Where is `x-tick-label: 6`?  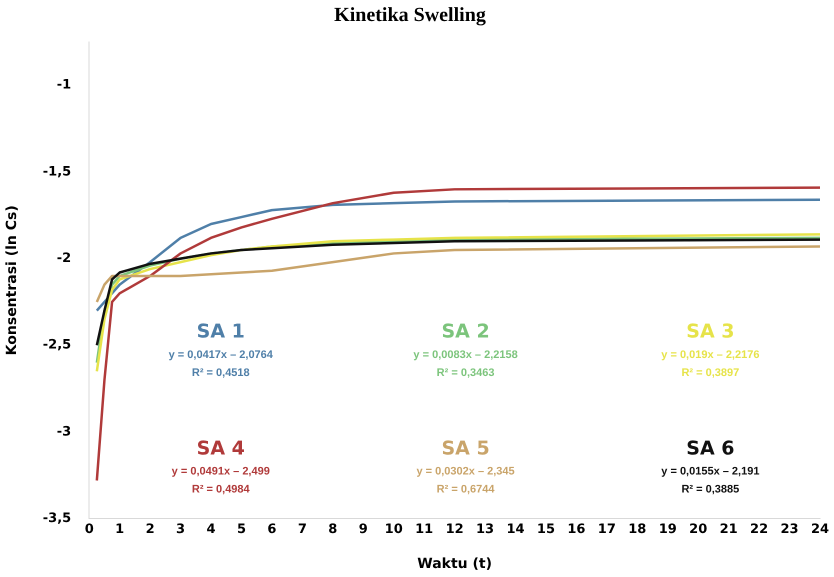
x-tick-label: 6 is located at coordinates (271, 529).